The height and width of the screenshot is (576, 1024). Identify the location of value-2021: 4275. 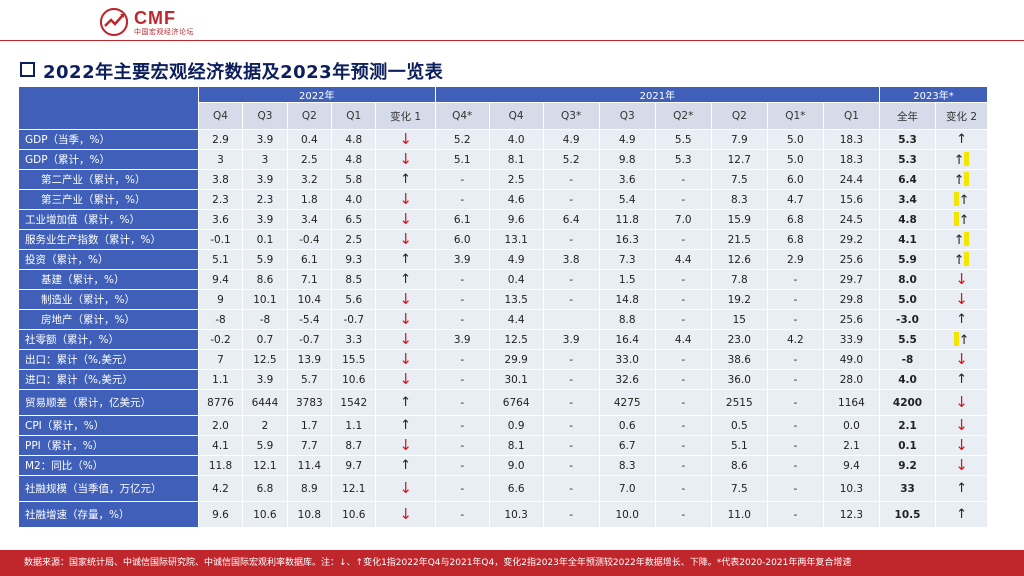
(627, 402).